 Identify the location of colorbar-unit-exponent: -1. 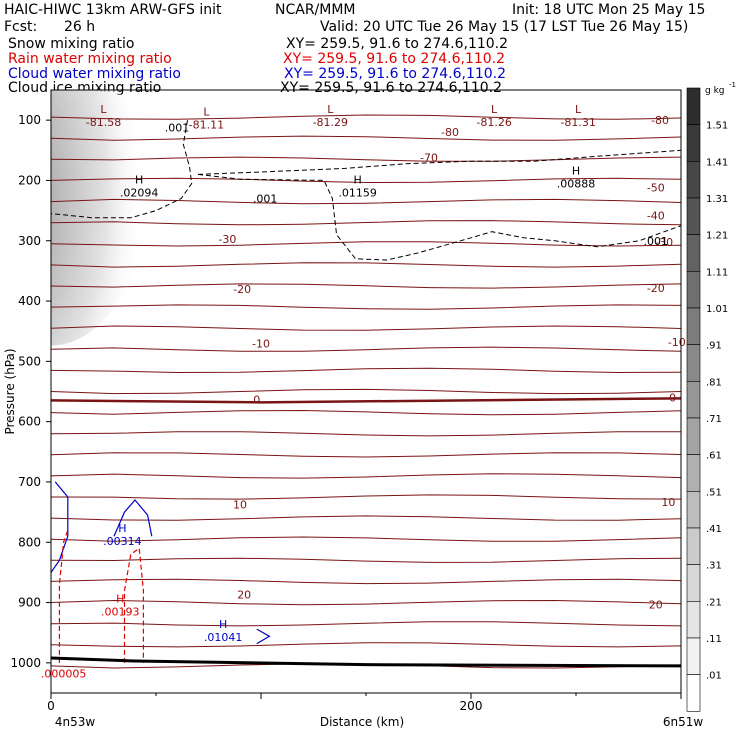
(732, 85).